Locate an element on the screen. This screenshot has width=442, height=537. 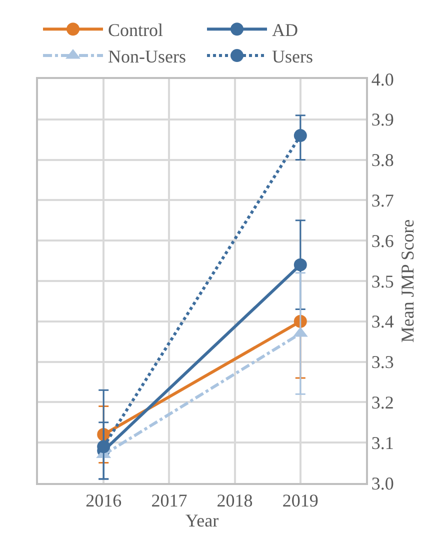
y-axis-title: Mean JMP Score is located at coordinates (407, 281).